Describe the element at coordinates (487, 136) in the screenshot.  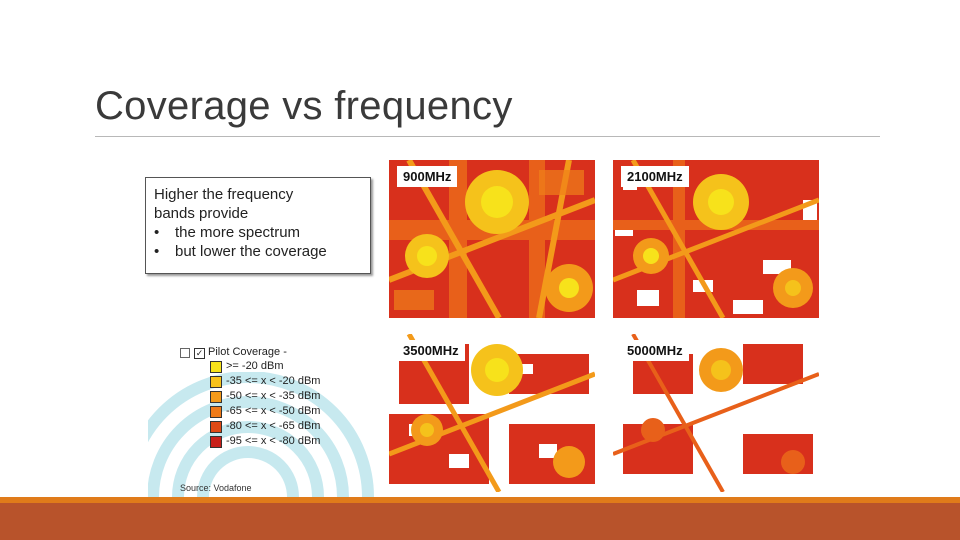
I see `title-divider` at that location.